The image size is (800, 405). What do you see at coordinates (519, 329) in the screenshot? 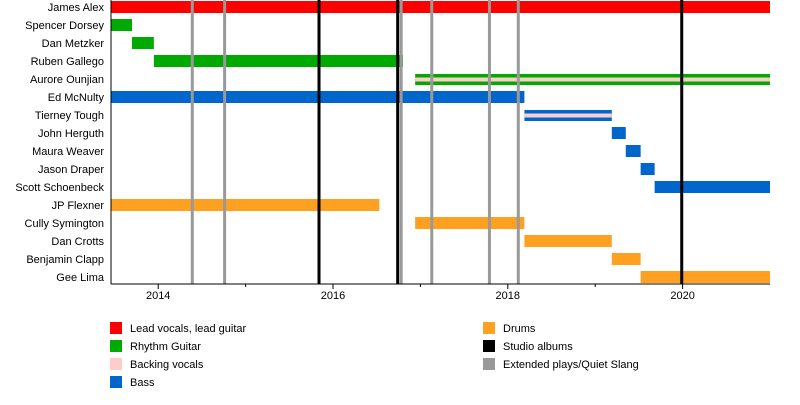
I see `legend-label: Drums` at bounding box center [519, 329].